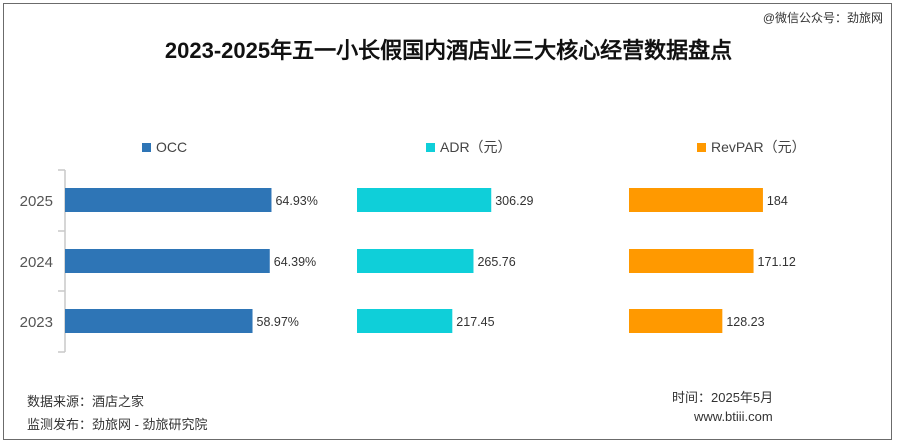 The width and height of the screenshot is (897, 445). I want to click on chart-title: 2023-2025年五一小长假国内酒店业三大核心经营数据盘点, so click(448, 50).